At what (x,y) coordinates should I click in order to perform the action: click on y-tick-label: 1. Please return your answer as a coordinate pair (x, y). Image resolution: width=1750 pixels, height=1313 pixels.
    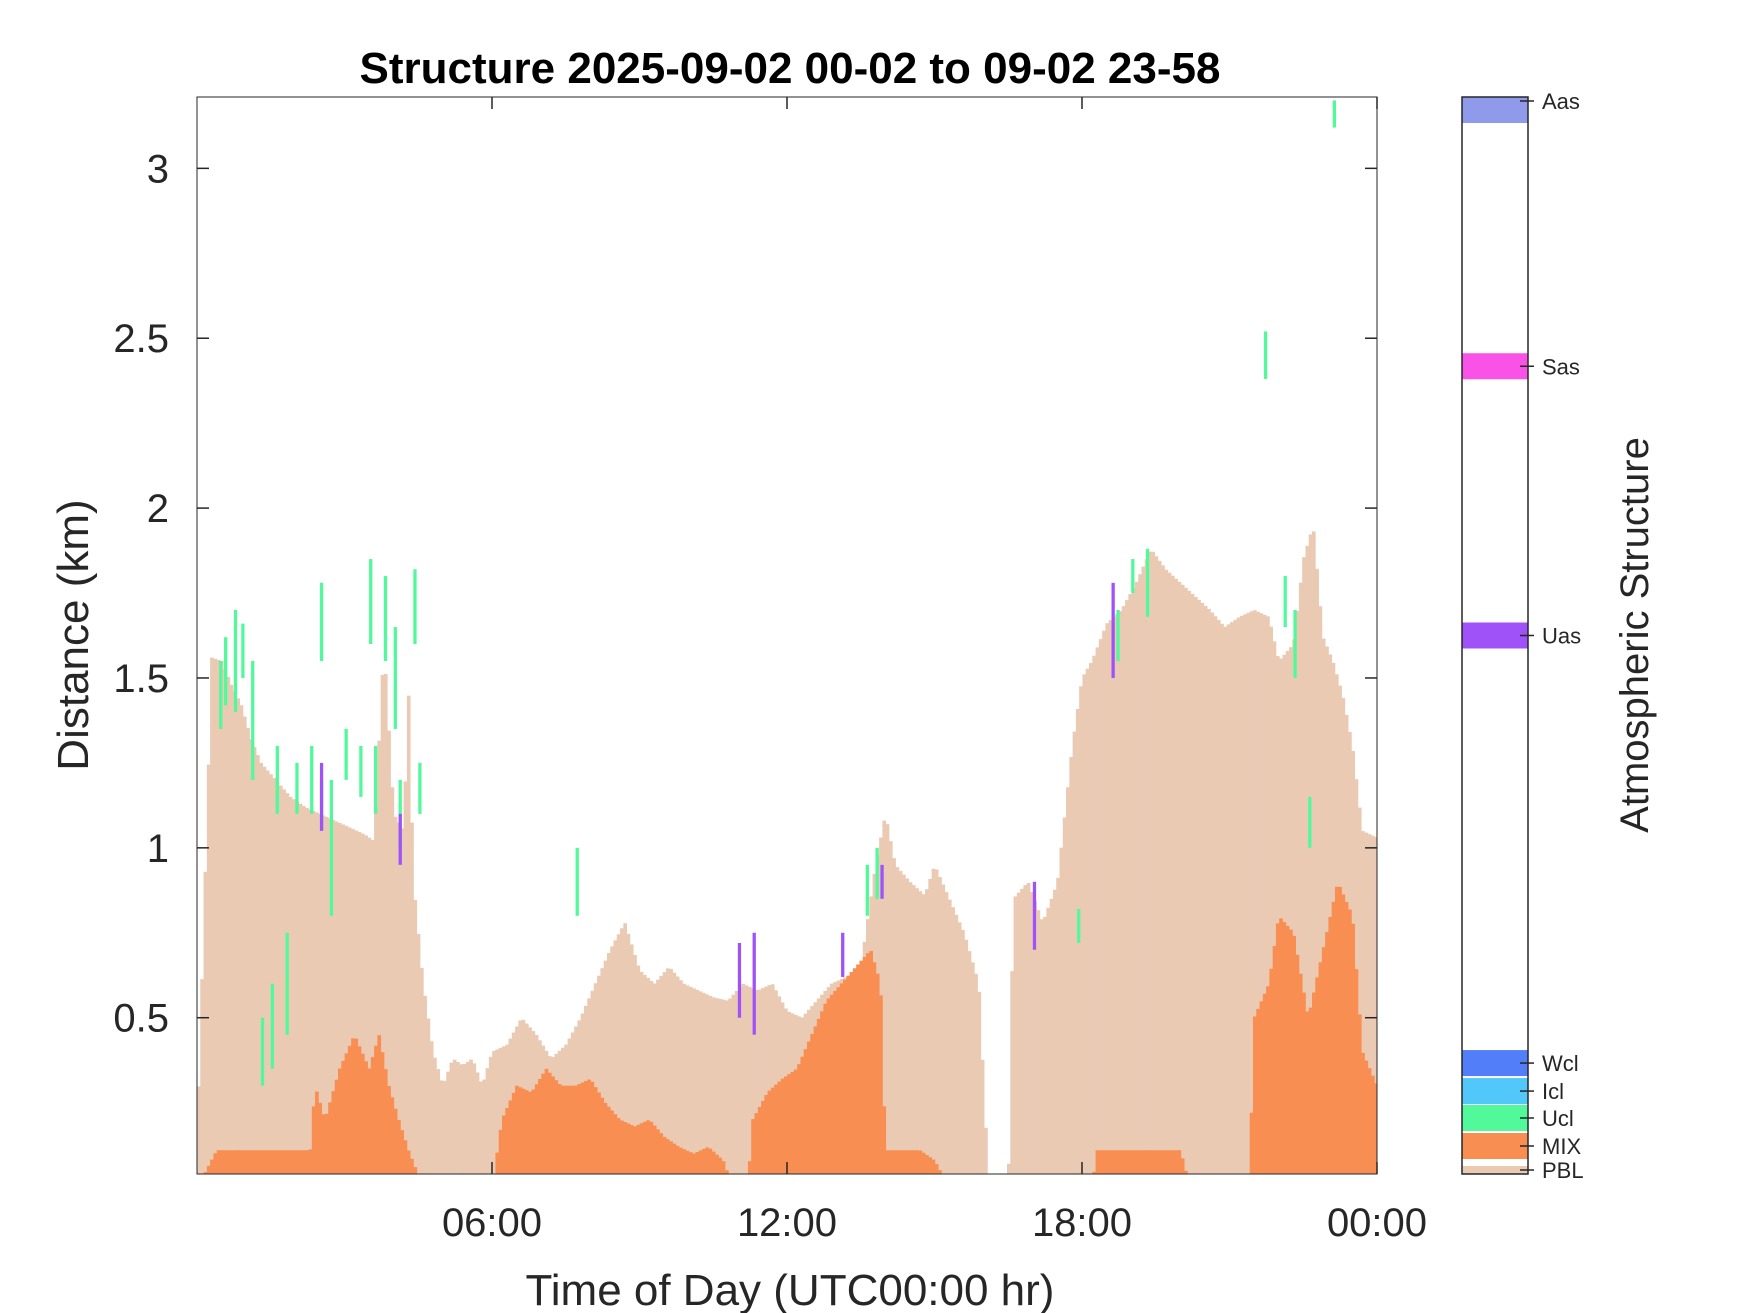
    Looking at the image, I should click on (158, 849).